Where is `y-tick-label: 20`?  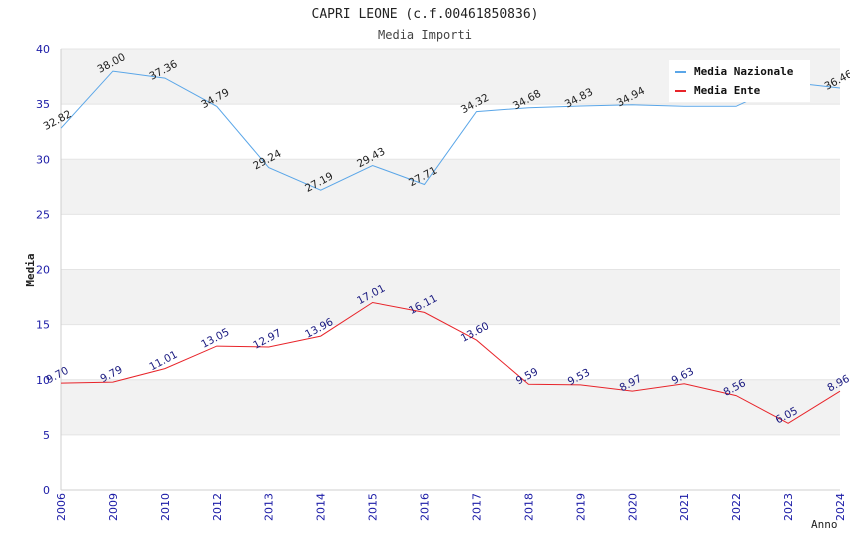
y-tick-label: 20 is located at coordinates (43, 270).